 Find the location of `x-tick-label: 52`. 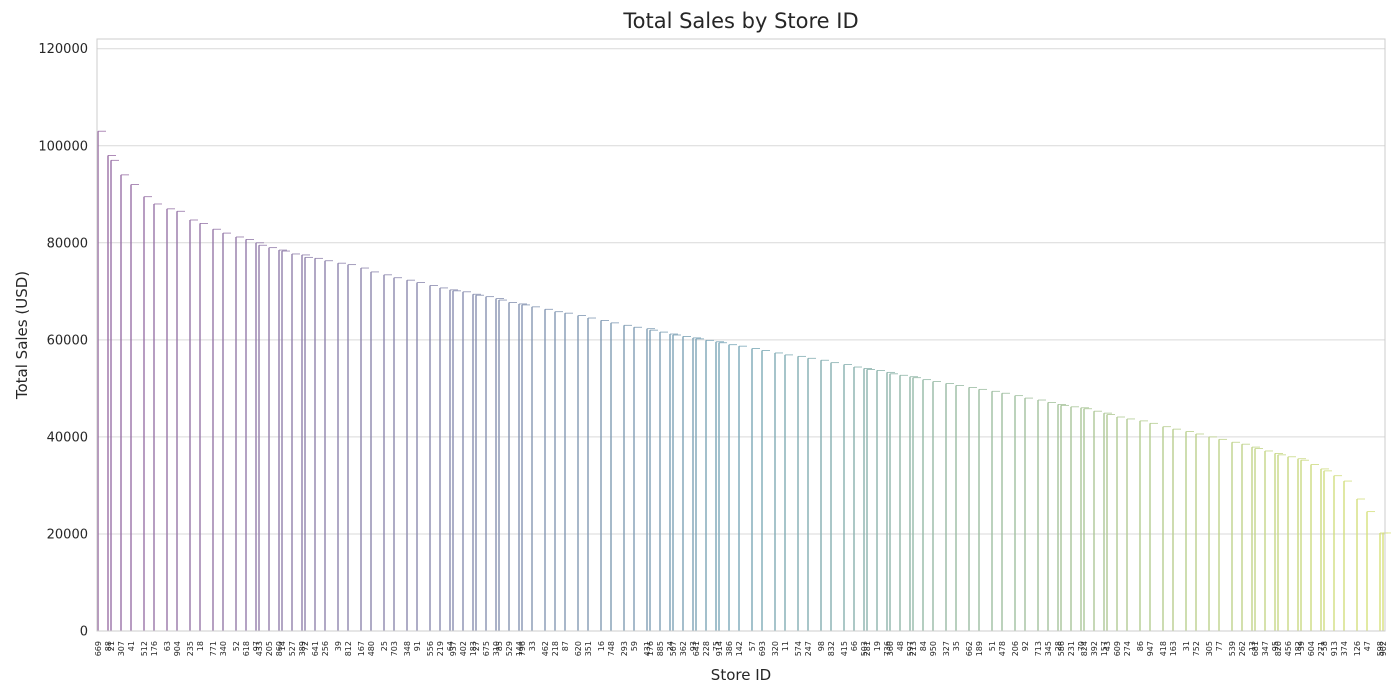

x-tick-label: 52 is located at coordinates (236, 646).